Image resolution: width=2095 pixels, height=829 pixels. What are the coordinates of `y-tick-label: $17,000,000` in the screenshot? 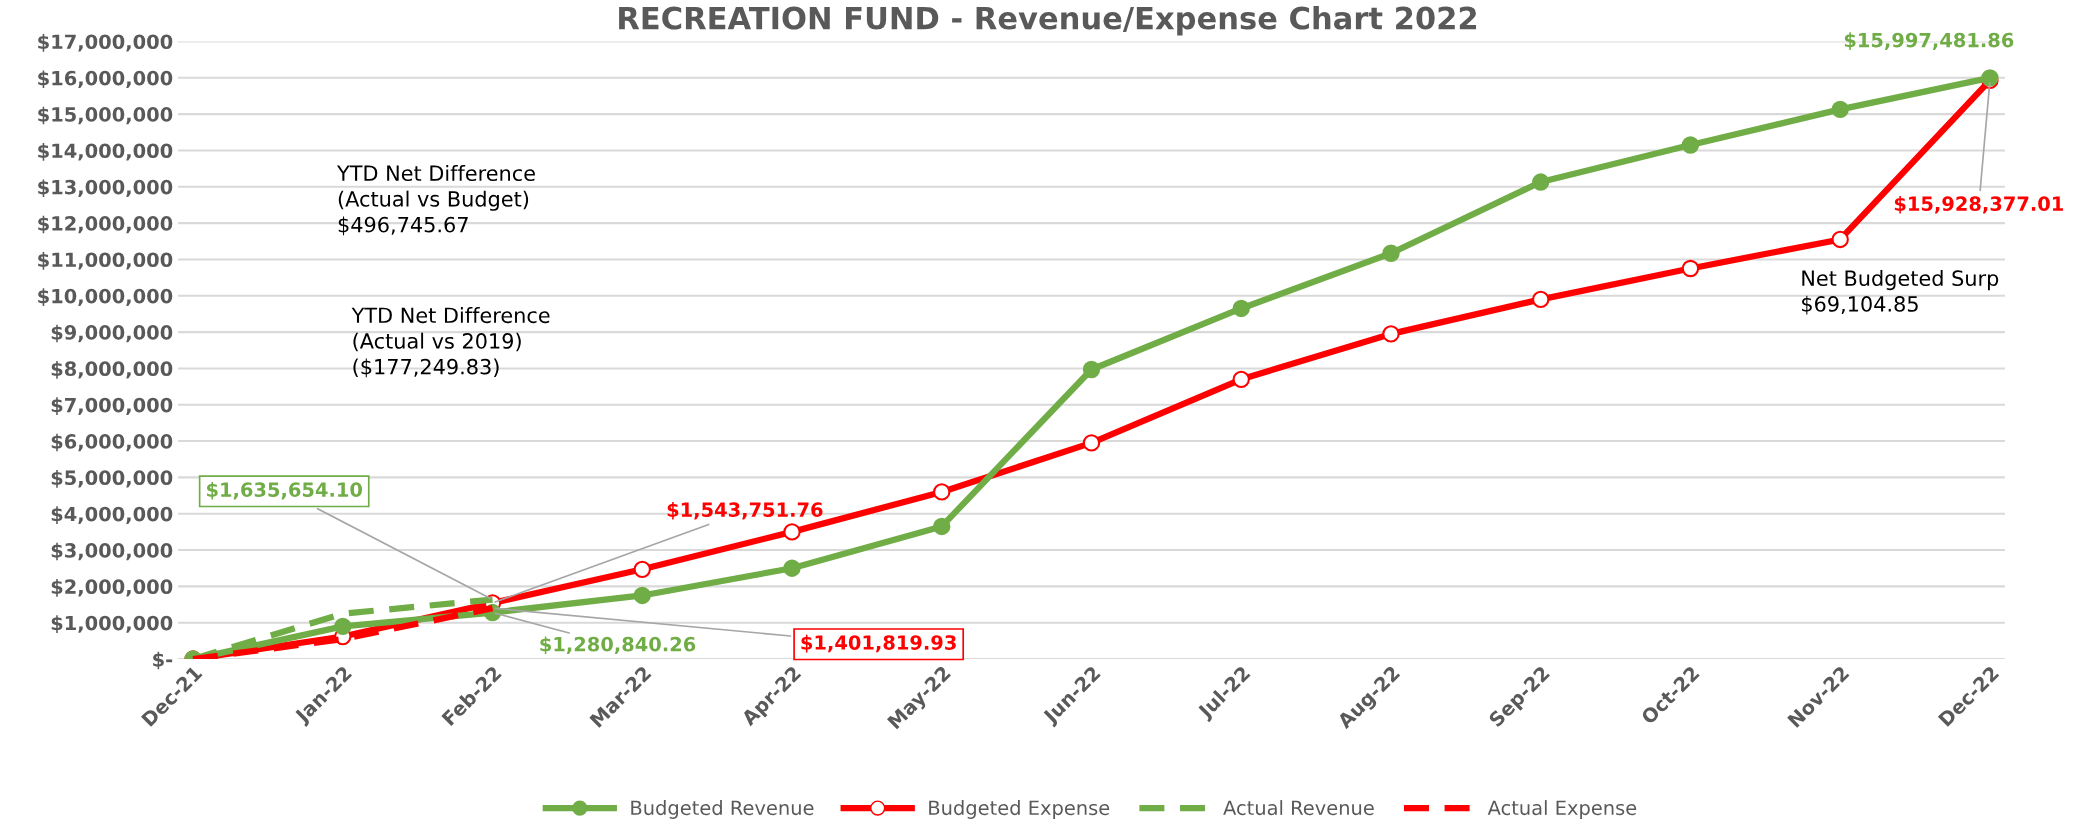 It's located at (105, 43).